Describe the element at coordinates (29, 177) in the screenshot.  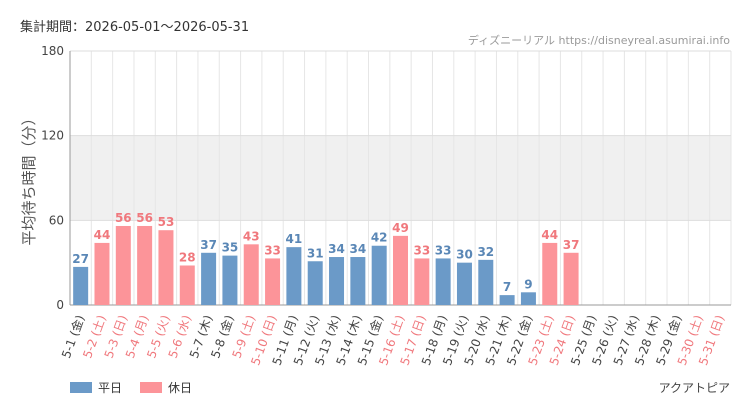
I see `y-axis-label: 平均待ち時間（分）` at that location.